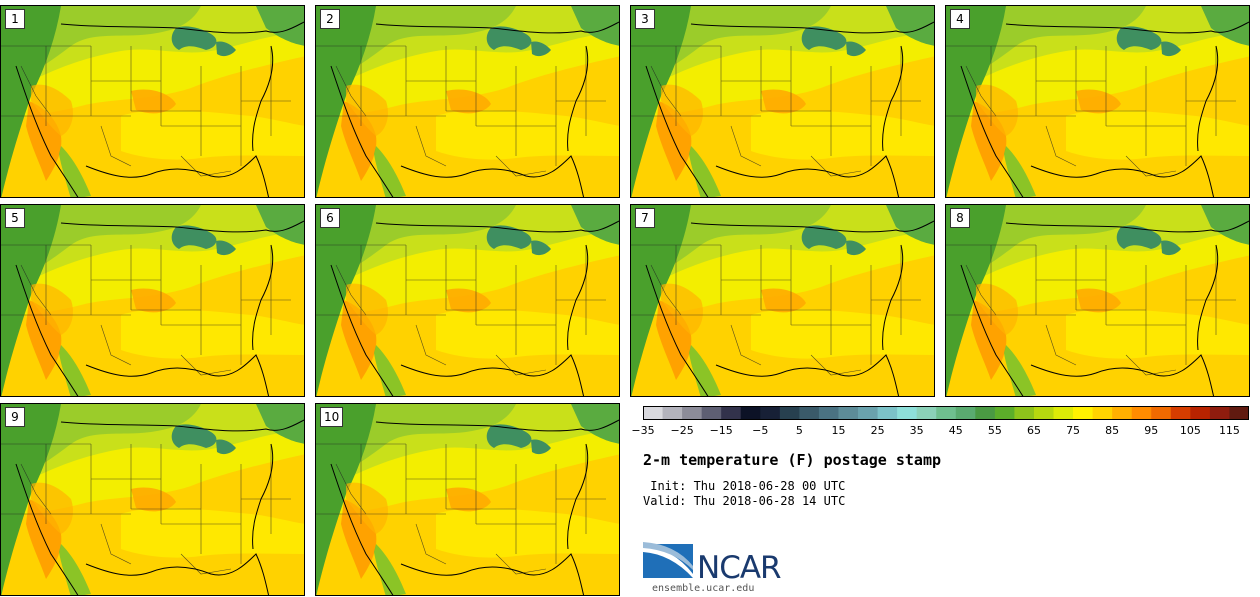 The height and width of the screenshot is (597, 1260). I want to click on member-map-panel: 6, so click(467, 300).